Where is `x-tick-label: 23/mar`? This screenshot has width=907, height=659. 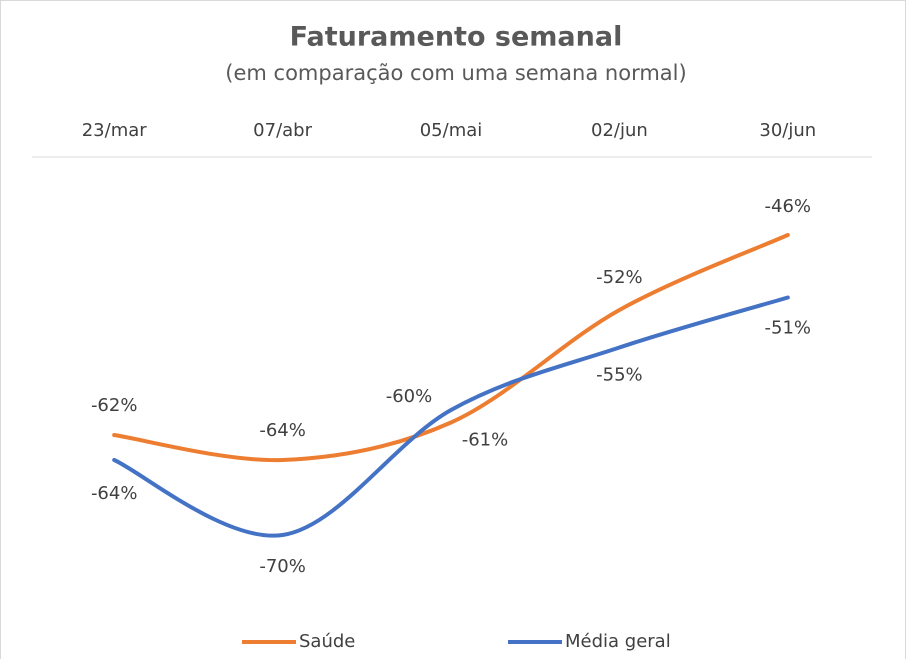 x-tick-label: 23/mar is located at coordinates (115, 130).